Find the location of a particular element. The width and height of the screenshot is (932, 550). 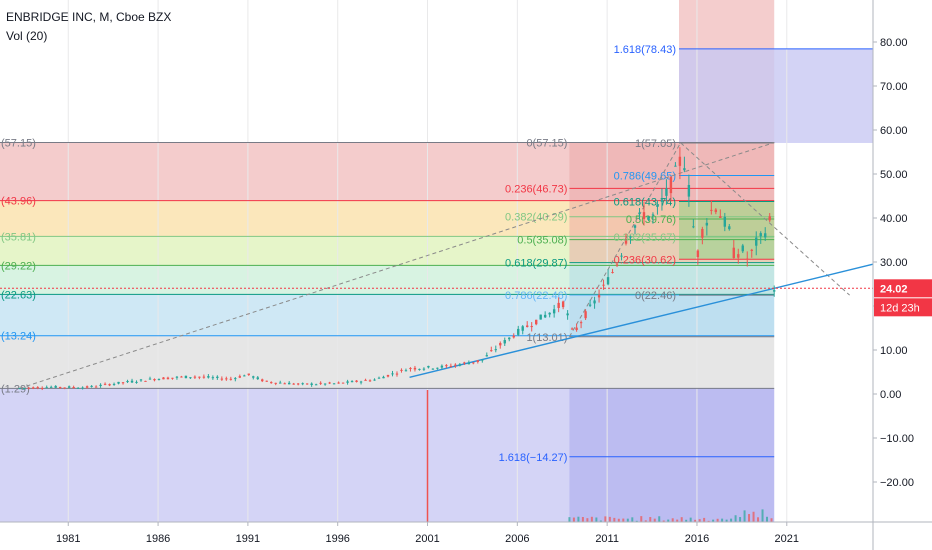

chart-title: ENBRIDGE INC, M, Cboe BZX is located at coordinates (89, 17).